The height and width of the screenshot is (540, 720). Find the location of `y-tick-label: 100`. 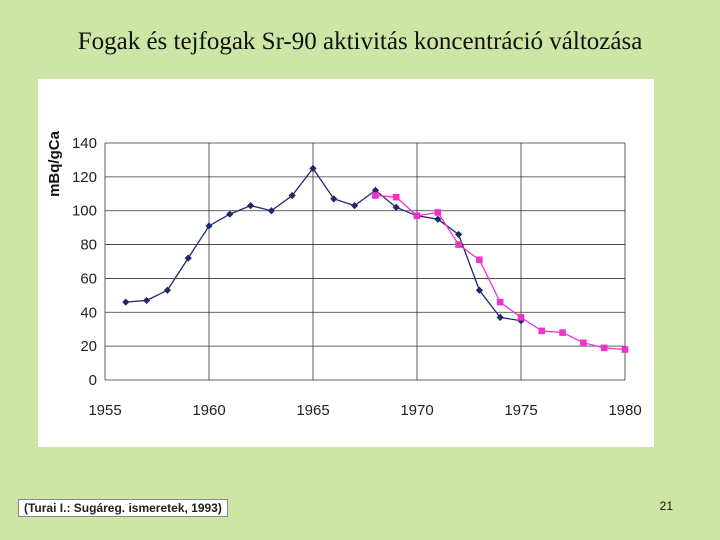

y-tick-label: 100 is located at coordinates (84, 211).